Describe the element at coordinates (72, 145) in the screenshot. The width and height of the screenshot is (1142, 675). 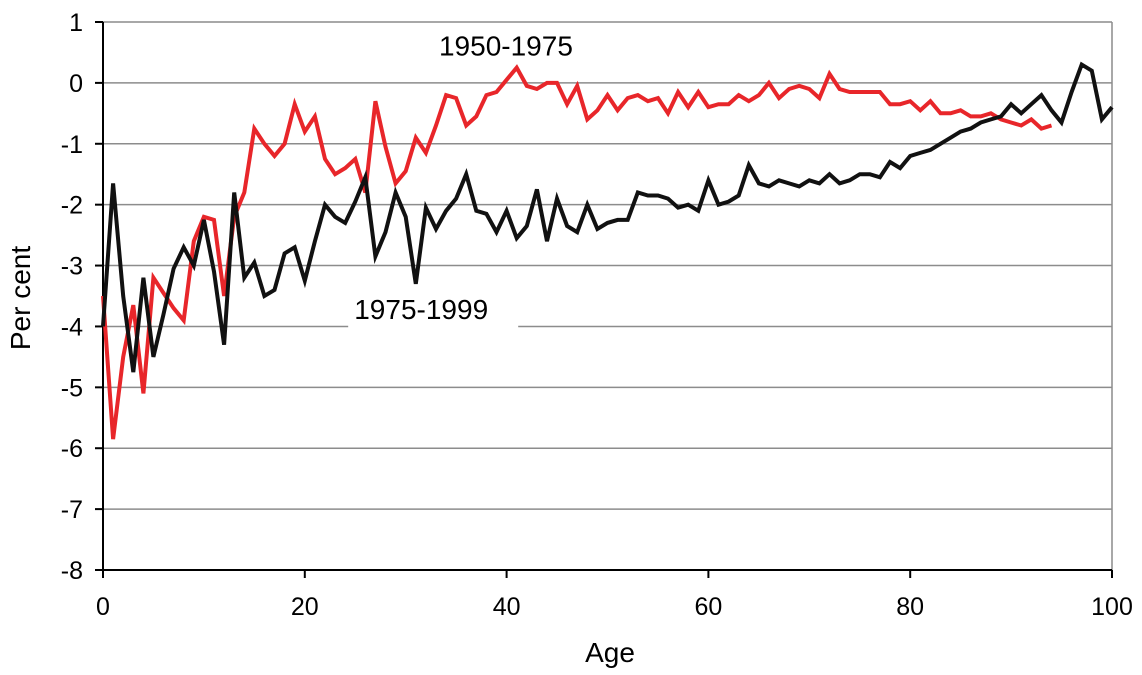
I see `y-tick-label: -1` at that location.